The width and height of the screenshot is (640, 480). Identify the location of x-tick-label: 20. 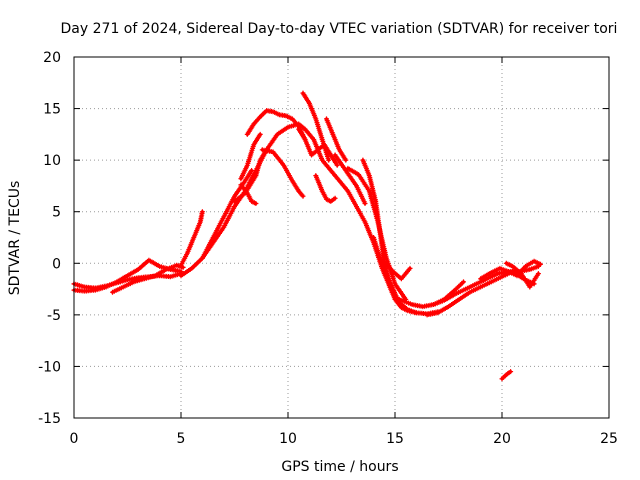
(502, 439).